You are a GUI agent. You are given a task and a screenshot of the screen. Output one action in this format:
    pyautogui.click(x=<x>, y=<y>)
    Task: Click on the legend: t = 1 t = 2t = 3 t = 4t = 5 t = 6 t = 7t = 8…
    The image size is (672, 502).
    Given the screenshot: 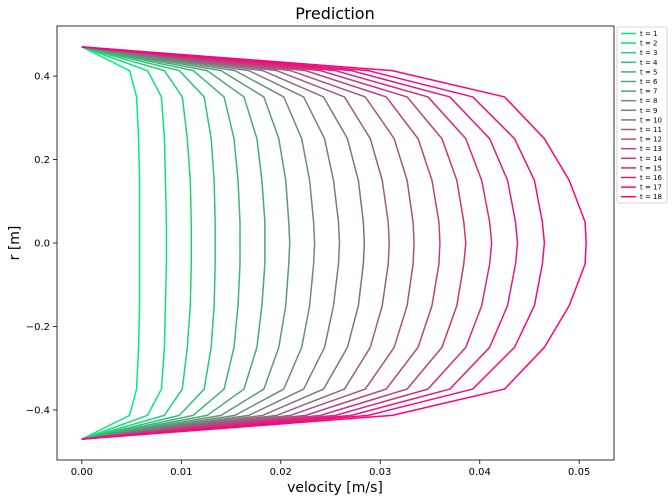 What is the action you would take?
    pyautogui.click(x=642, y=115)
    